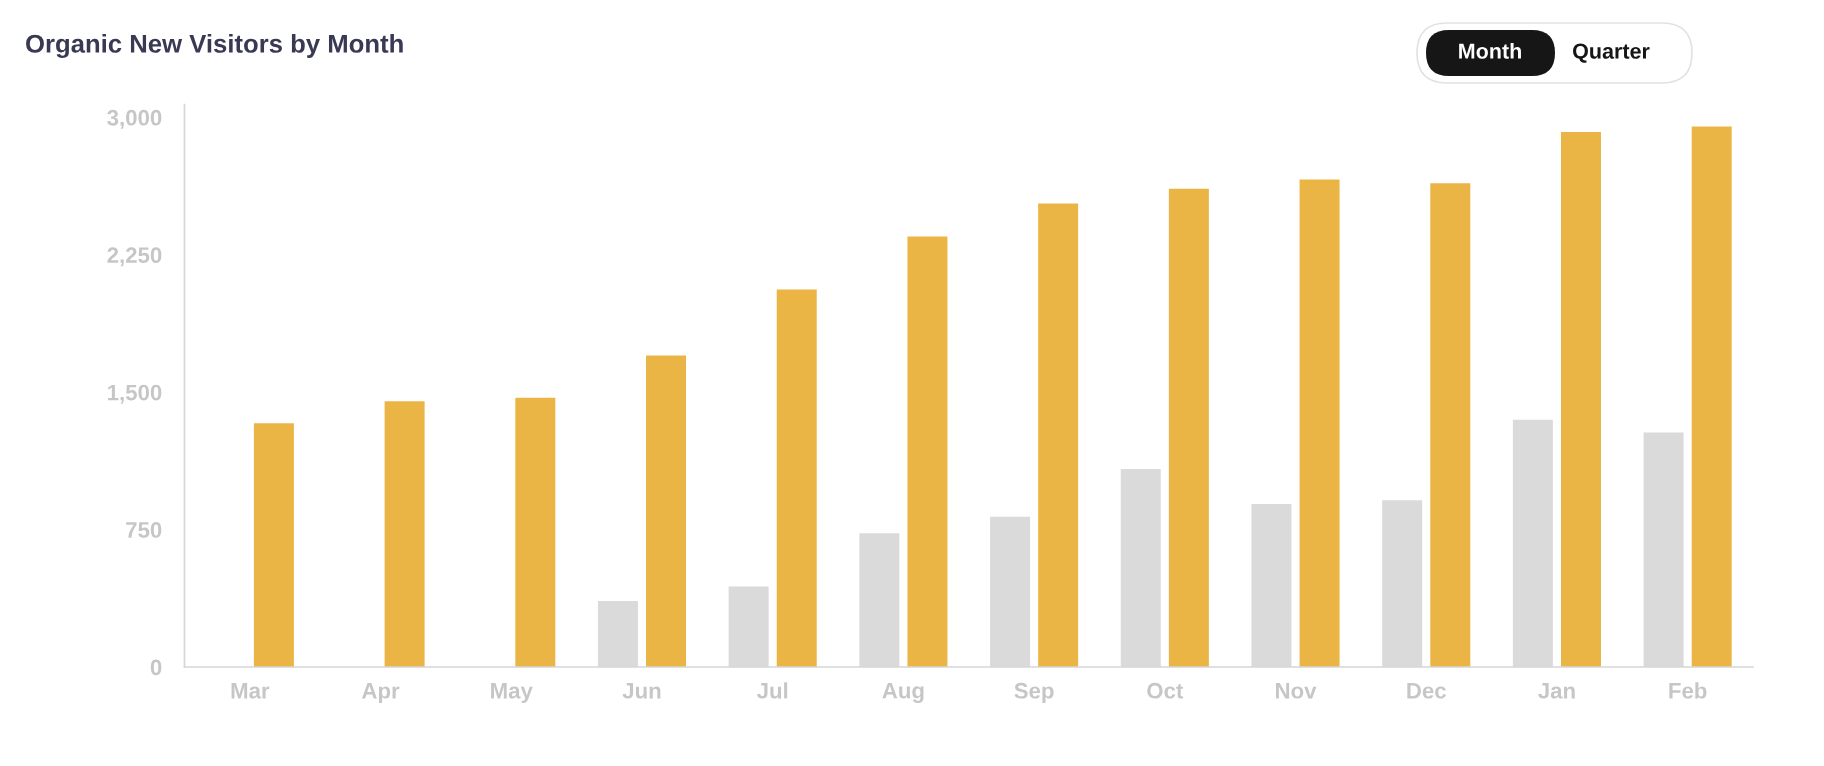 The width and height of the screenshot is (1824, 766). I want to click on x-tick-label: Sep, so click(1034, 692).